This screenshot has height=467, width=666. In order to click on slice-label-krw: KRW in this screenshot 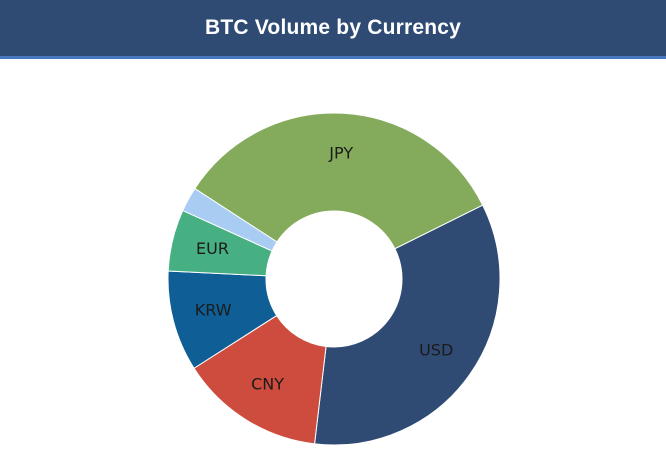, I will do `click(213, 310)`.